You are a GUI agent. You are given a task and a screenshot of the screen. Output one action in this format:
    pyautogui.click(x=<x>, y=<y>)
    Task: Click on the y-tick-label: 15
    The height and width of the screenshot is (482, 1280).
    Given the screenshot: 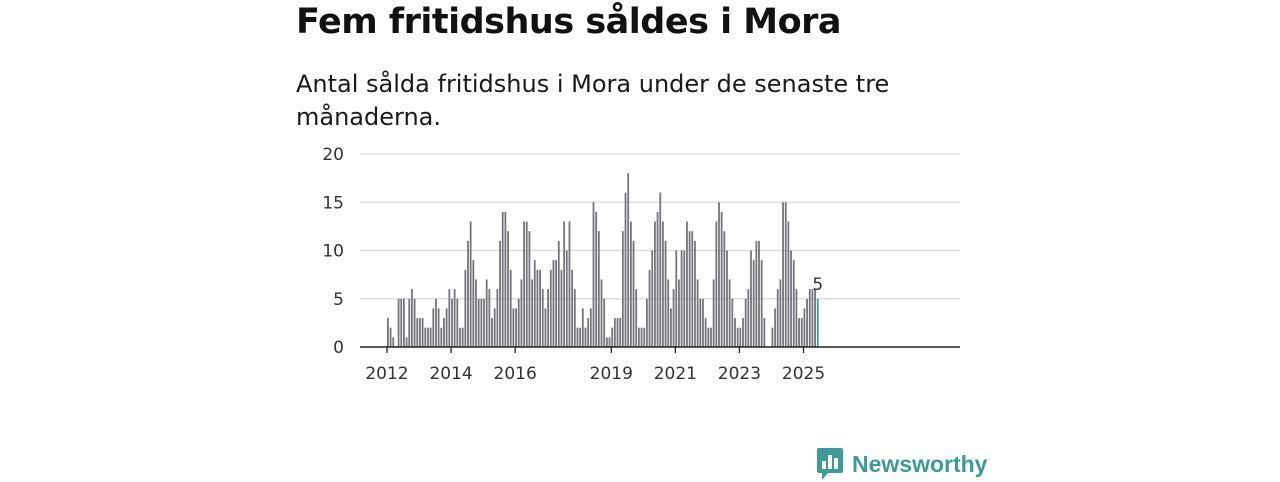 What is the action you would take?
    pyautogui.click(x=333, y=203)
    